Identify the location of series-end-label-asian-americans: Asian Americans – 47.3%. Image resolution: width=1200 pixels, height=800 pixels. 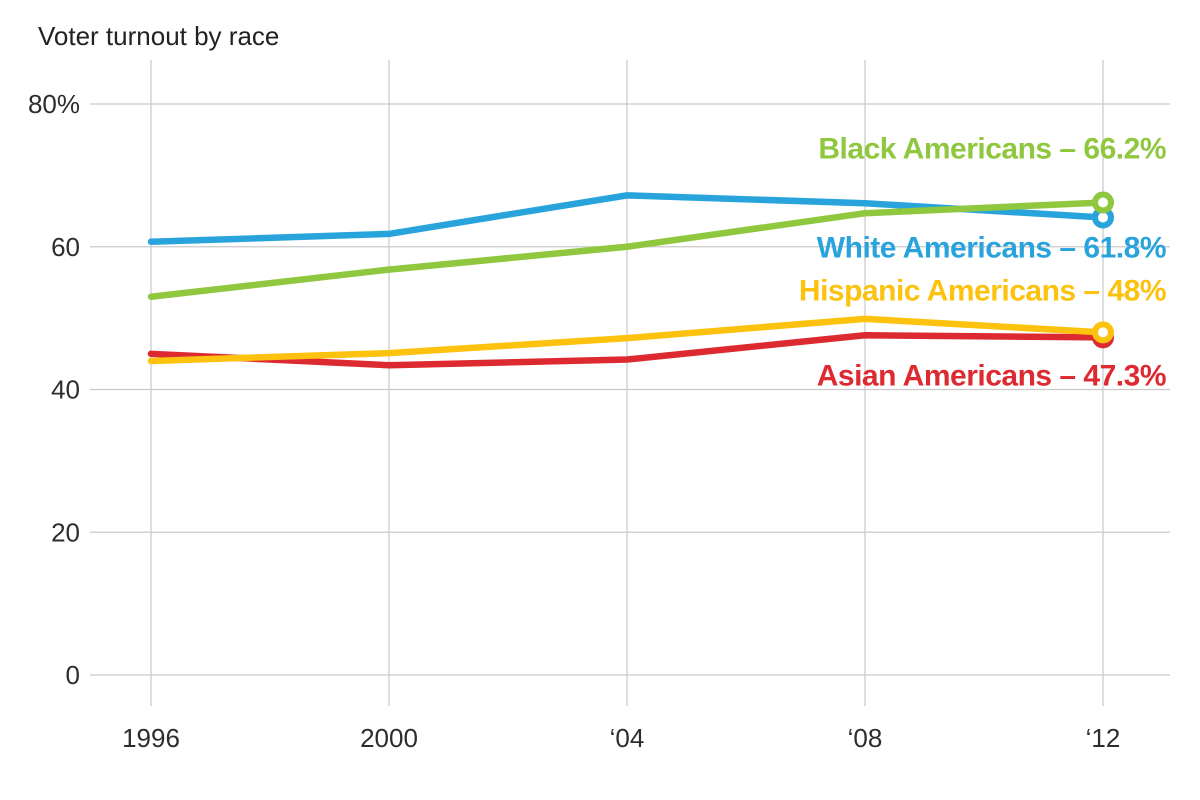
(991, 375).